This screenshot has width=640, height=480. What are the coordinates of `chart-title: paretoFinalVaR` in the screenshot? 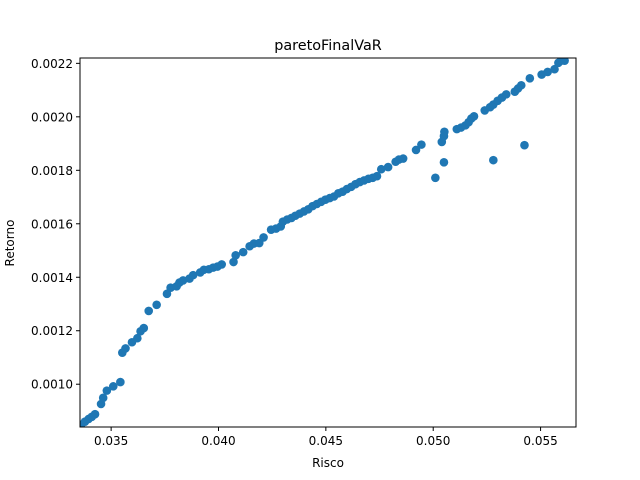 It's located at (328, 46).